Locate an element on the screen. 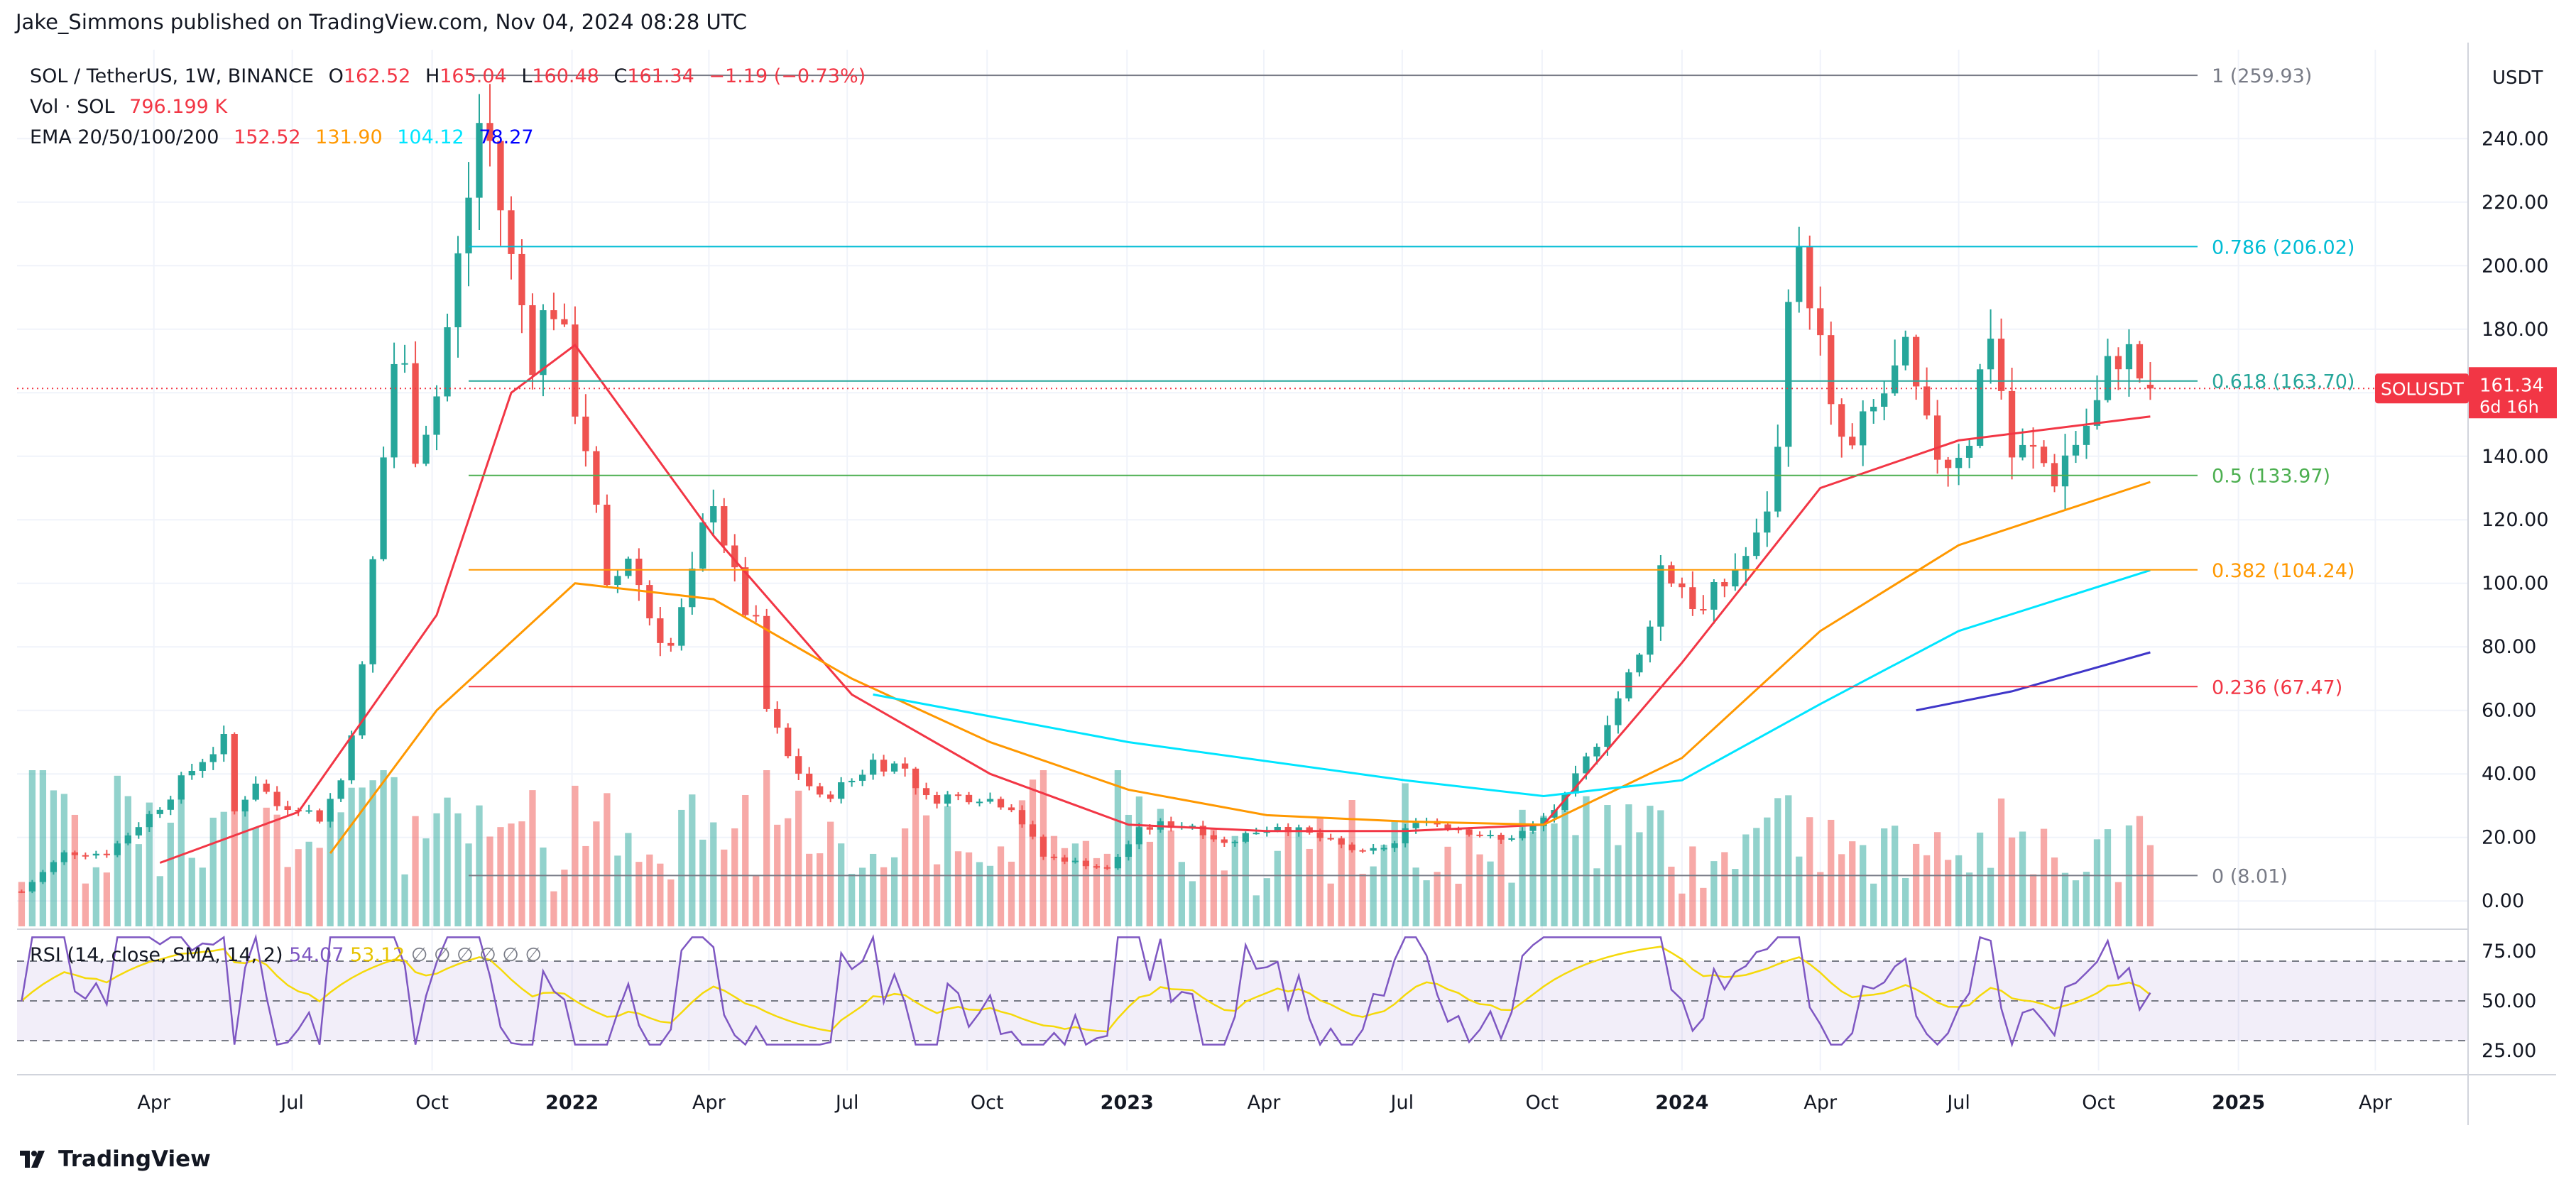  rsi-na-5: ∅ is located at coordinates (533, 955).